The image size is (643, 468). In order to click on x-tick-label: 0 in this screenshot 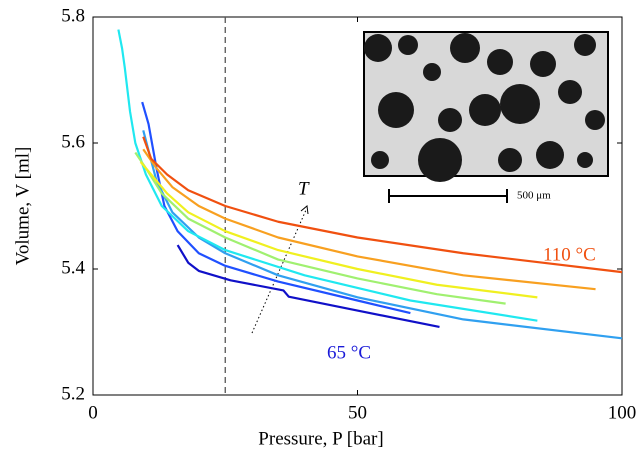, I will do `click(93, 412)`.